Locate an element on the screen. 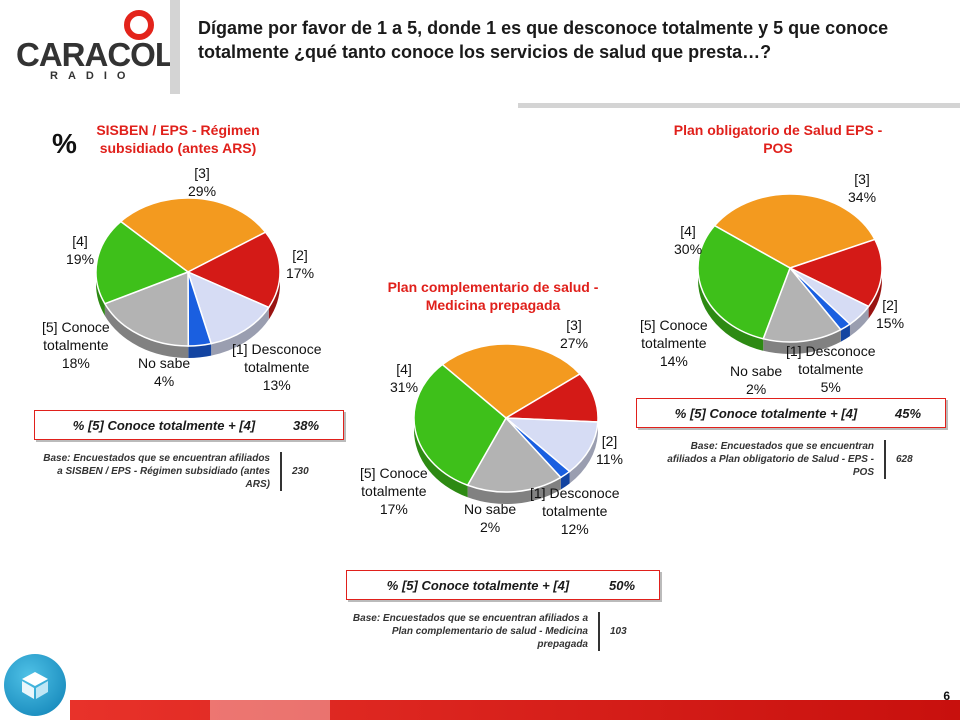  caracol-radio-logo: CARACOL RADIO is located at coordinates (92, 46).